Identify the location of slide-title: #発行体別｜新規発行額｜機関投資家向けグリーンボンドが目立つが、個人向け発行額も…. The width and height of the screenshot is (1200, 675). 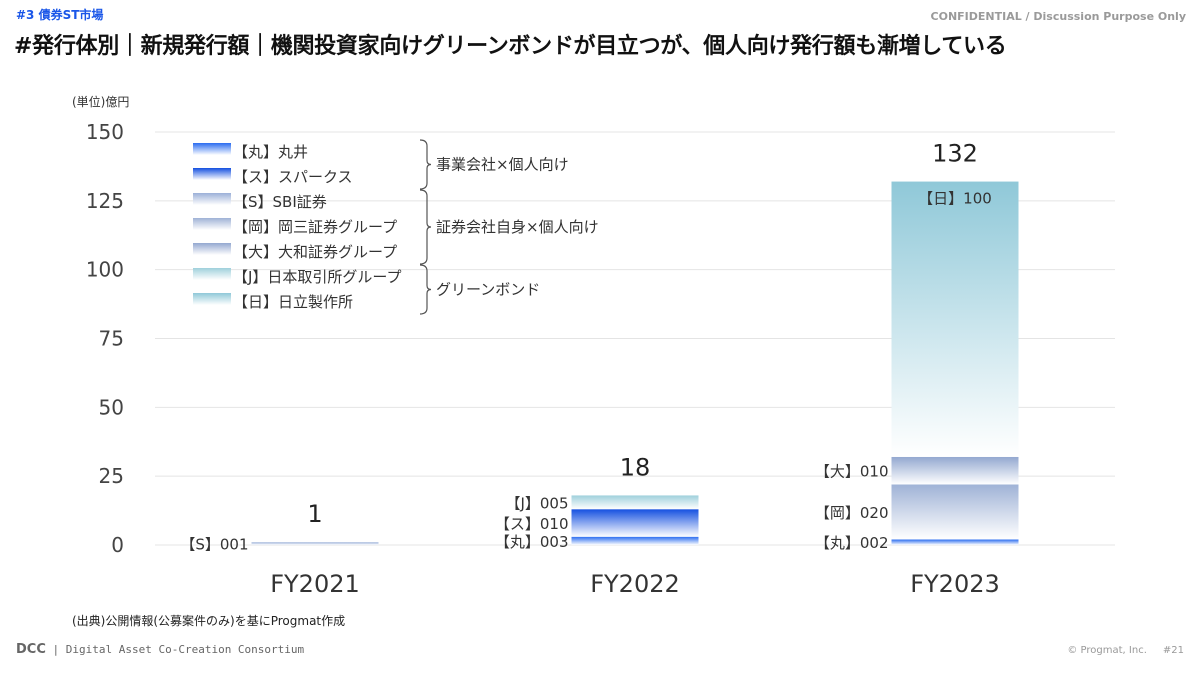
(510, 46).